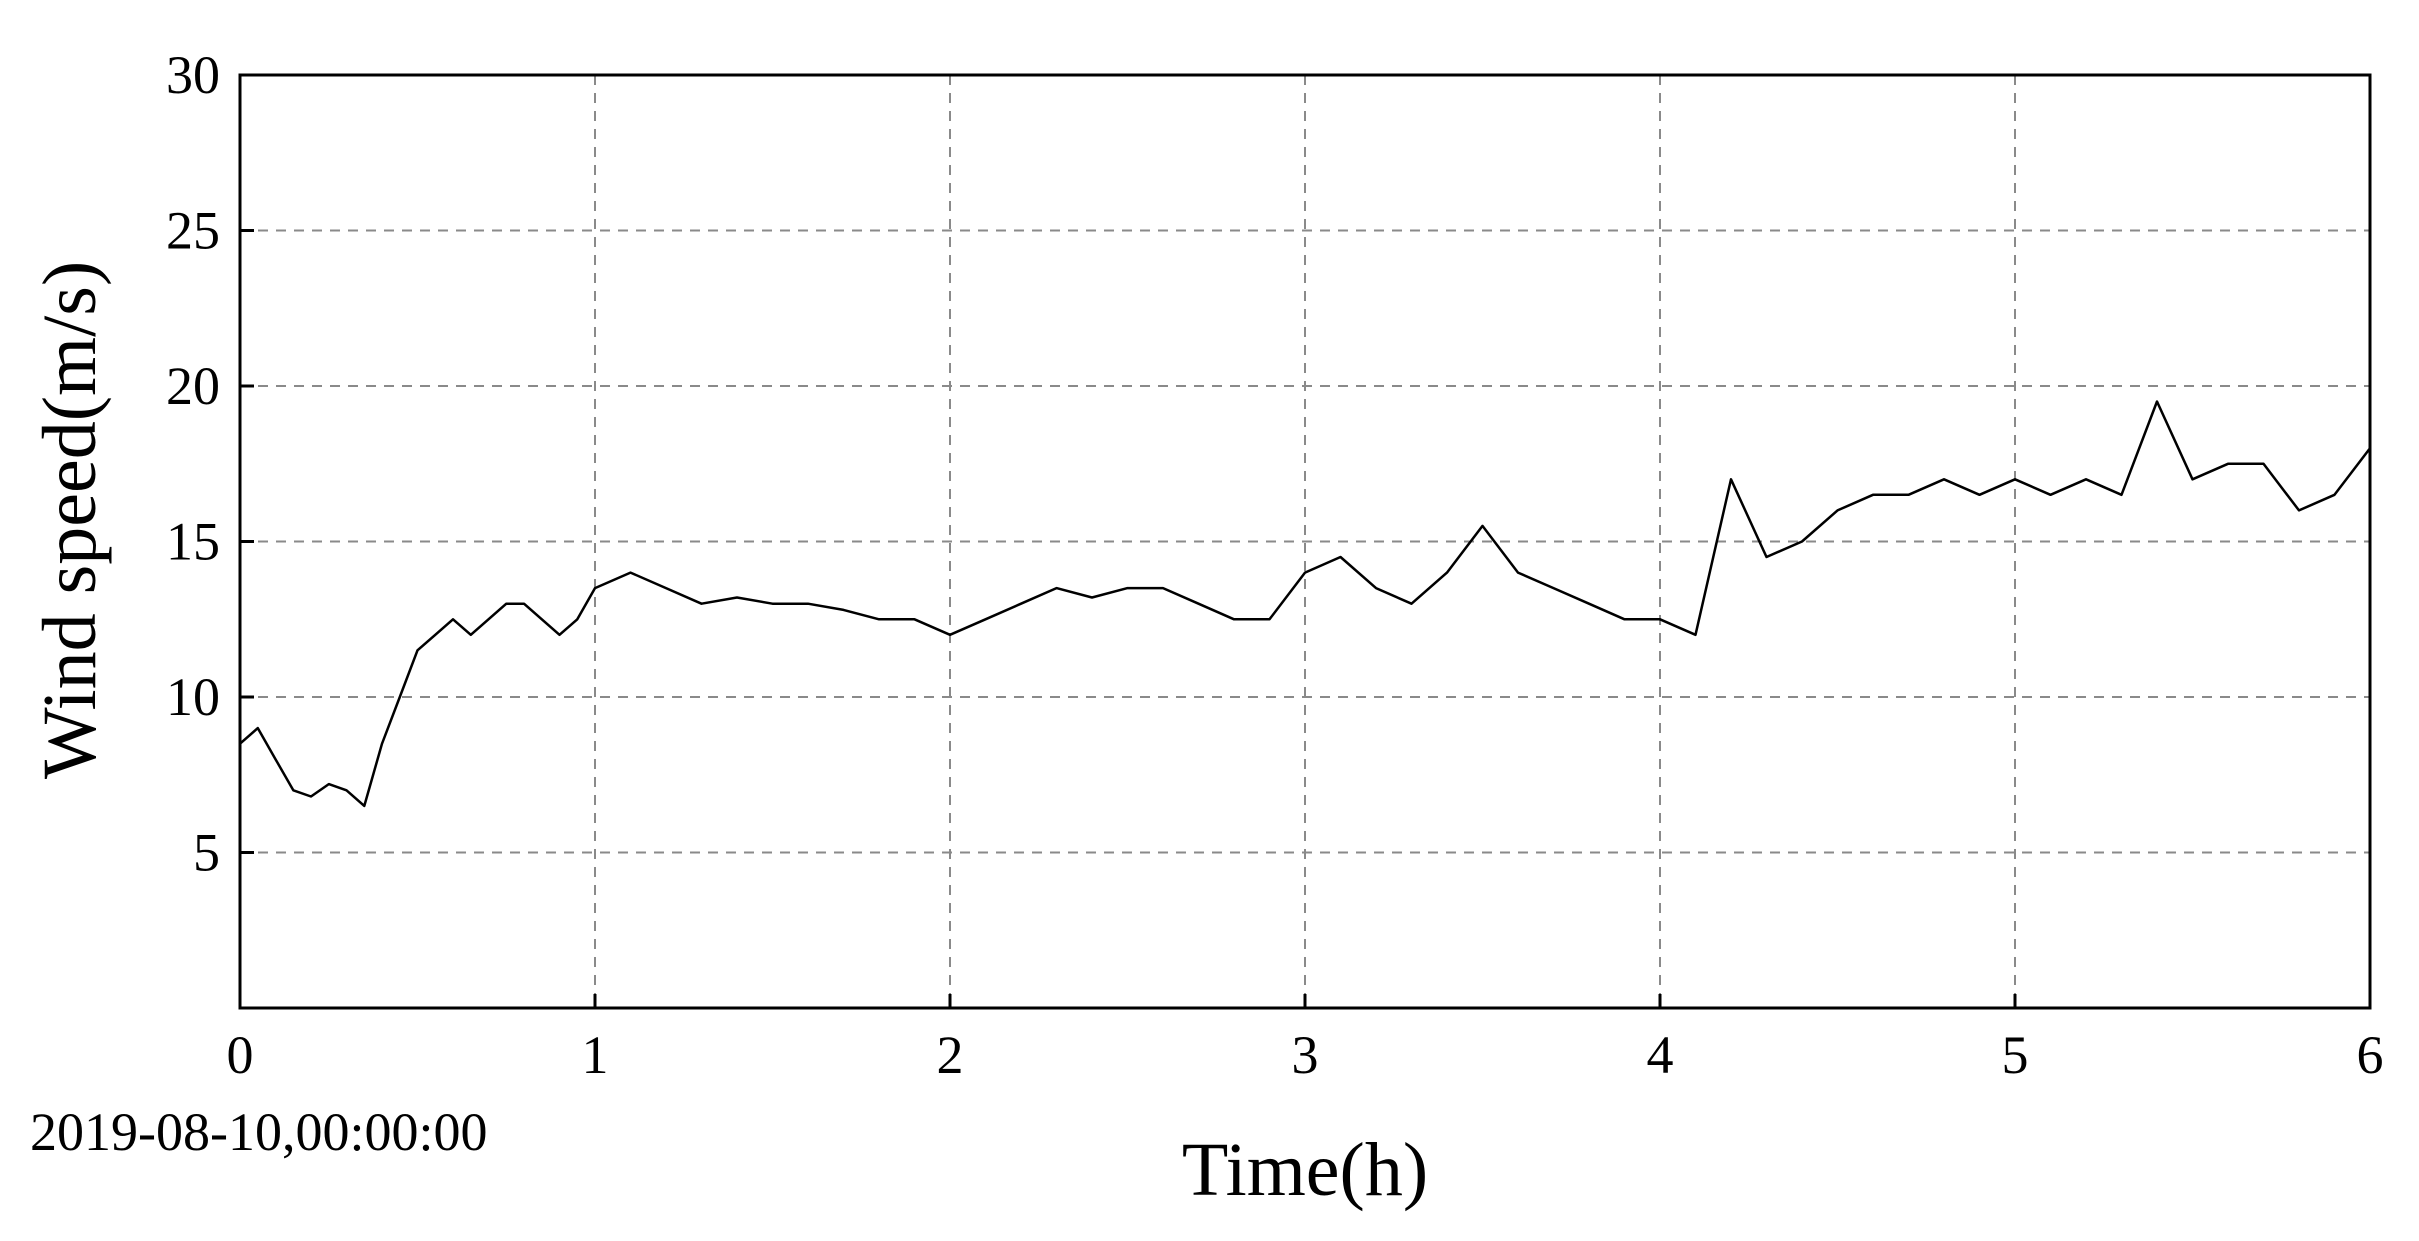 This screenshot has height=1241, width=2419. I want to click on x-tick-label: 3, so click(1305, 1055).